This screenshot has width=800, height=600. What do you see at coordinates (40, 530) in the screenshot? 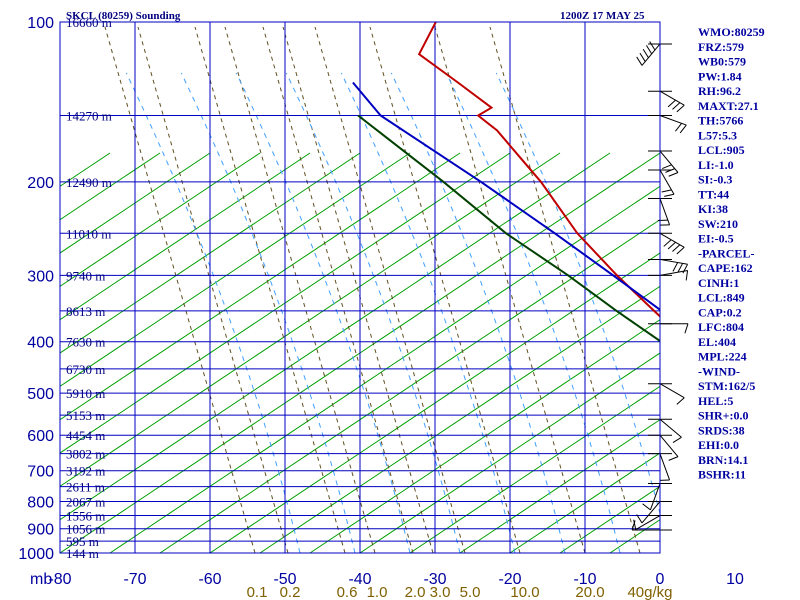
I see `y-tick-label: 900` at bounding box center [40, 530].